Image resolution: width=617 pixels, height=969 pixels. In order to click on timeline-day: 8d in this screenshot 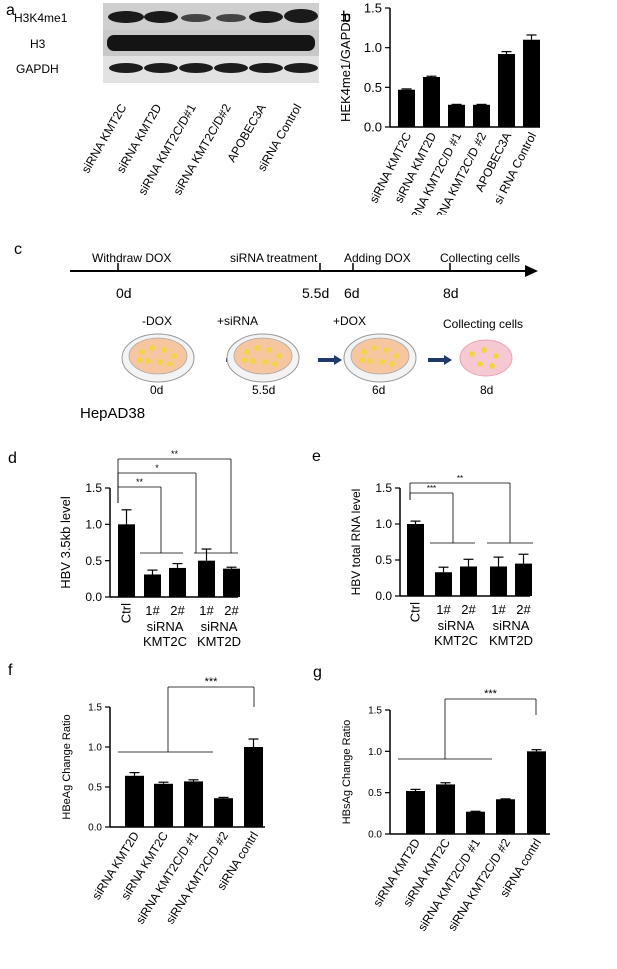, I will do `click(451, 293)`.